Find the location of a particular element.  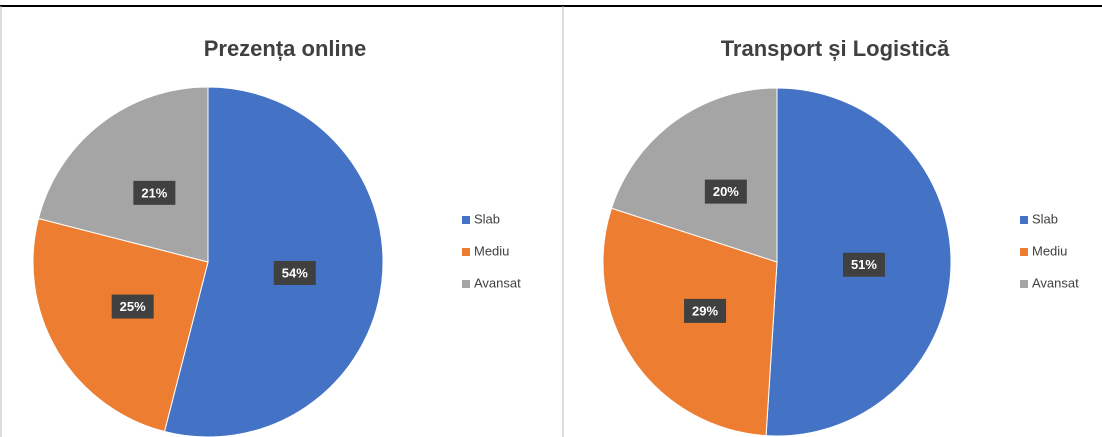

data-label: 51% is located at coordinates (864, 264).